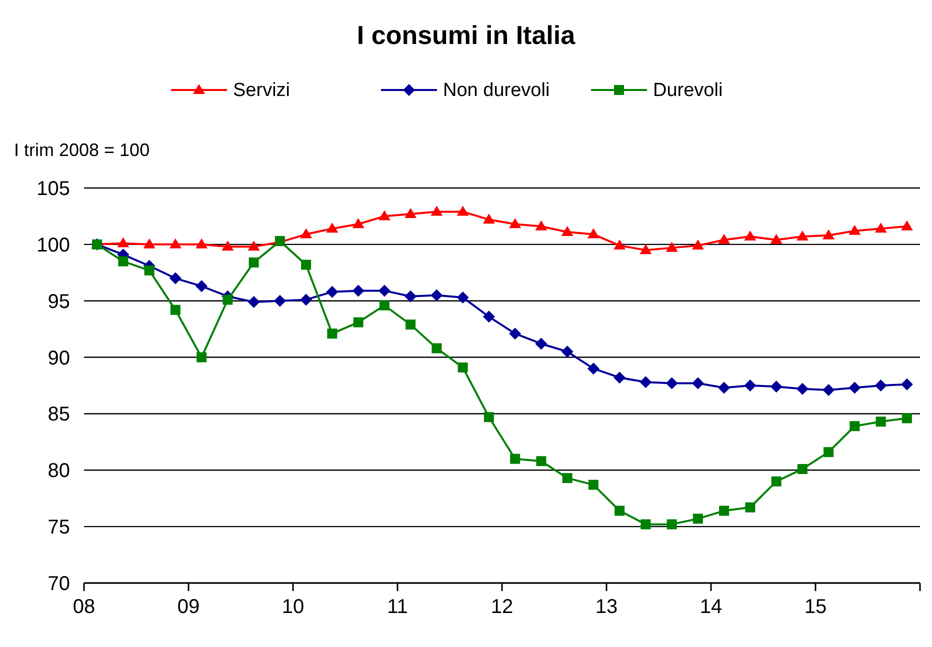 The height and width of the screenshot is (647, 932). I want to click on y-tick-label: 80, so click(59, 471).